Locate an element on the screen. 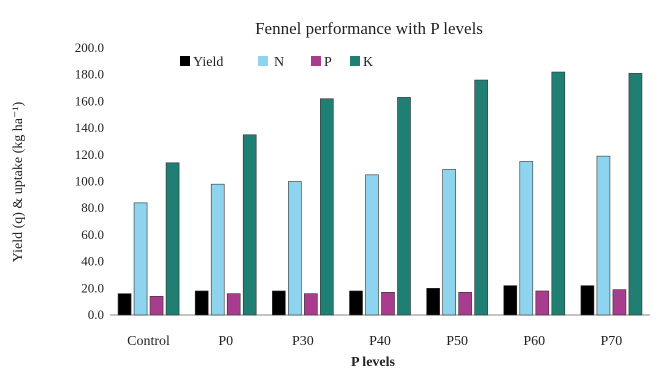 The image size is (660, 368). bar-k-p60 is located at coordinates (558, 193).